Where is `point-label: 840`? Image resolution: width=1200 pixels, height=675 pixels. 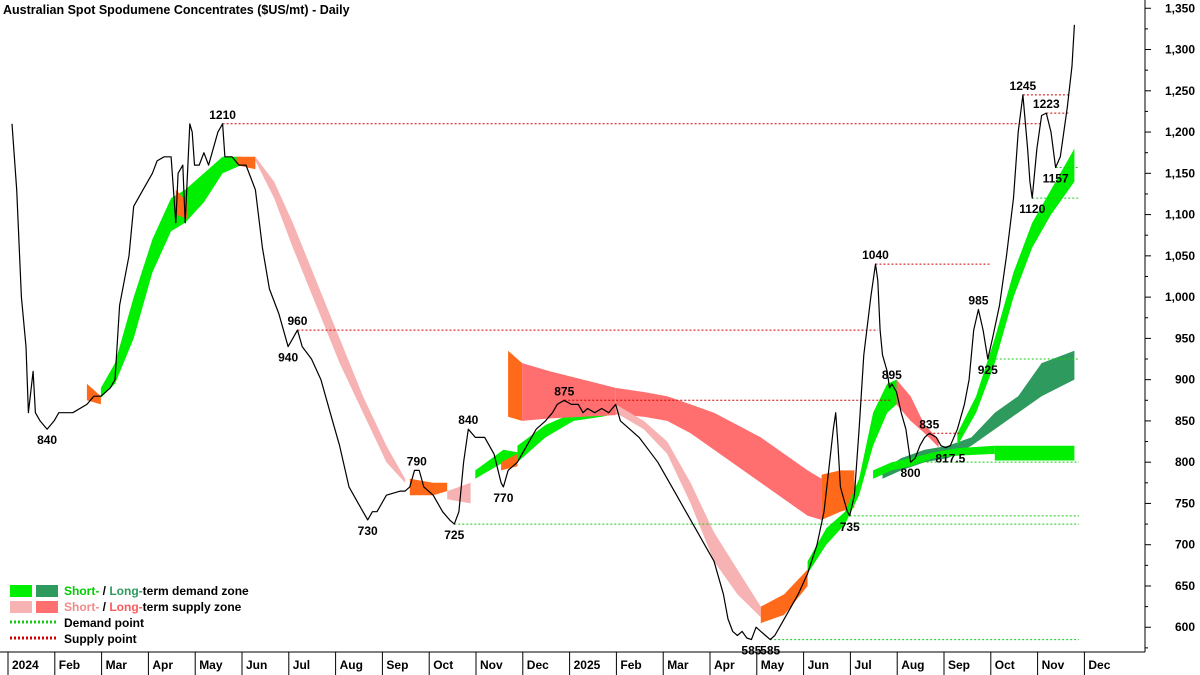 point-label: 840 is located at coordinates (468, 420).